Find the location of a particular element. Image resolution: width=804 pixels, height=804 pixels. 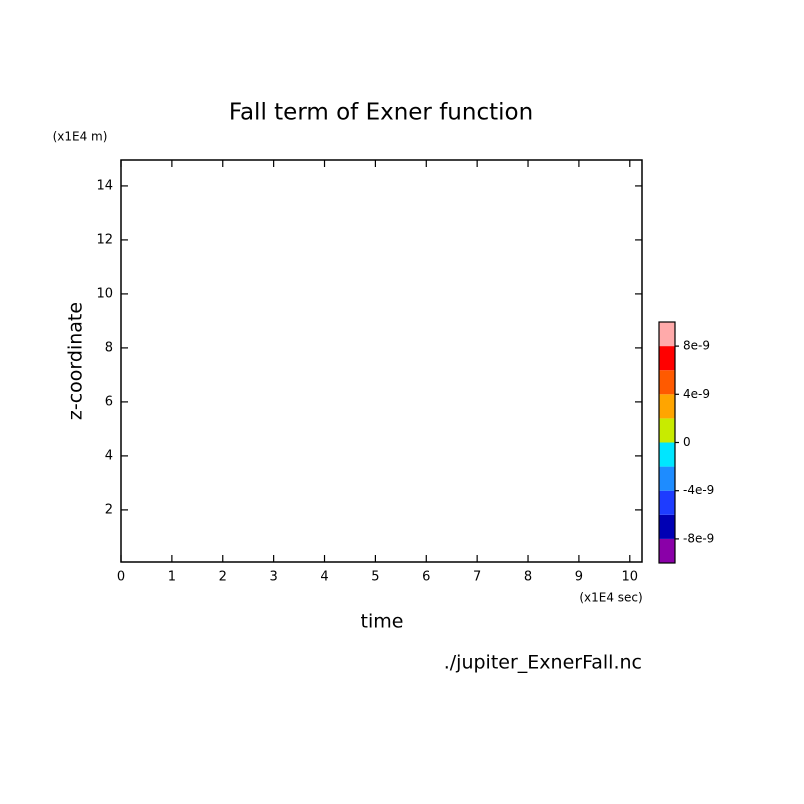

x-tick-label: 3 is located at coordinates (273, 577).